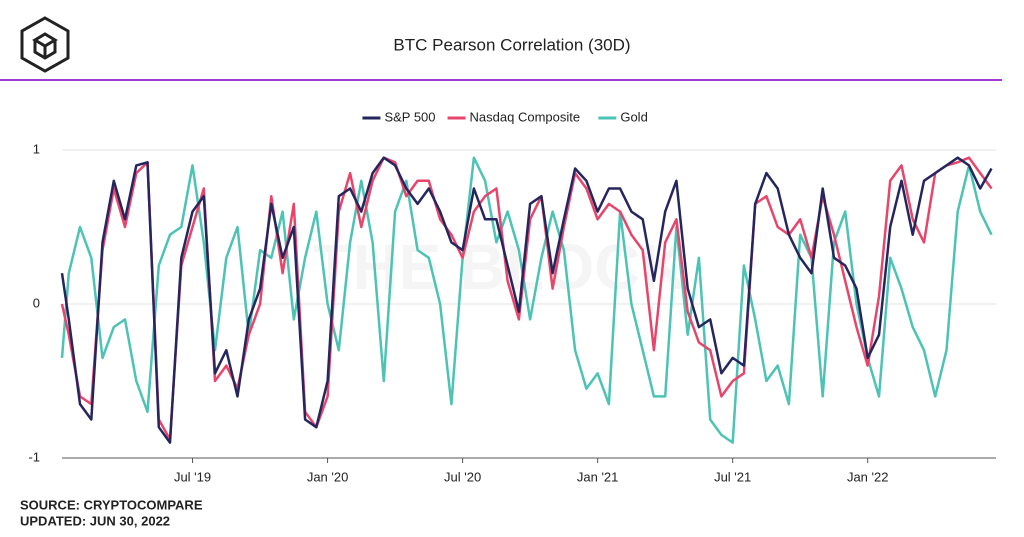  I want to click on logo, so click(45, 44).